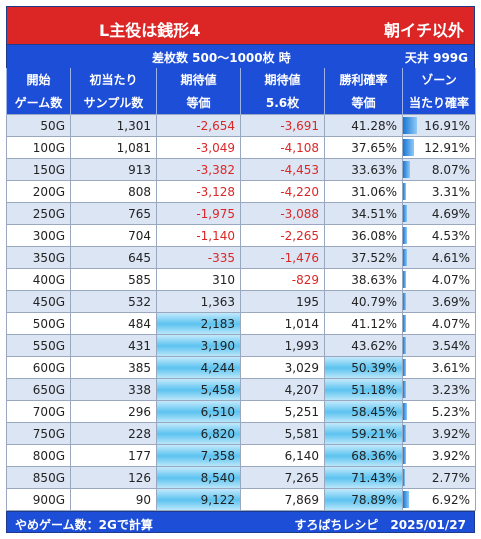 The height and width of the screenshot is (539, 481). I want to click on ev-cell: 310, so click(198, 279).